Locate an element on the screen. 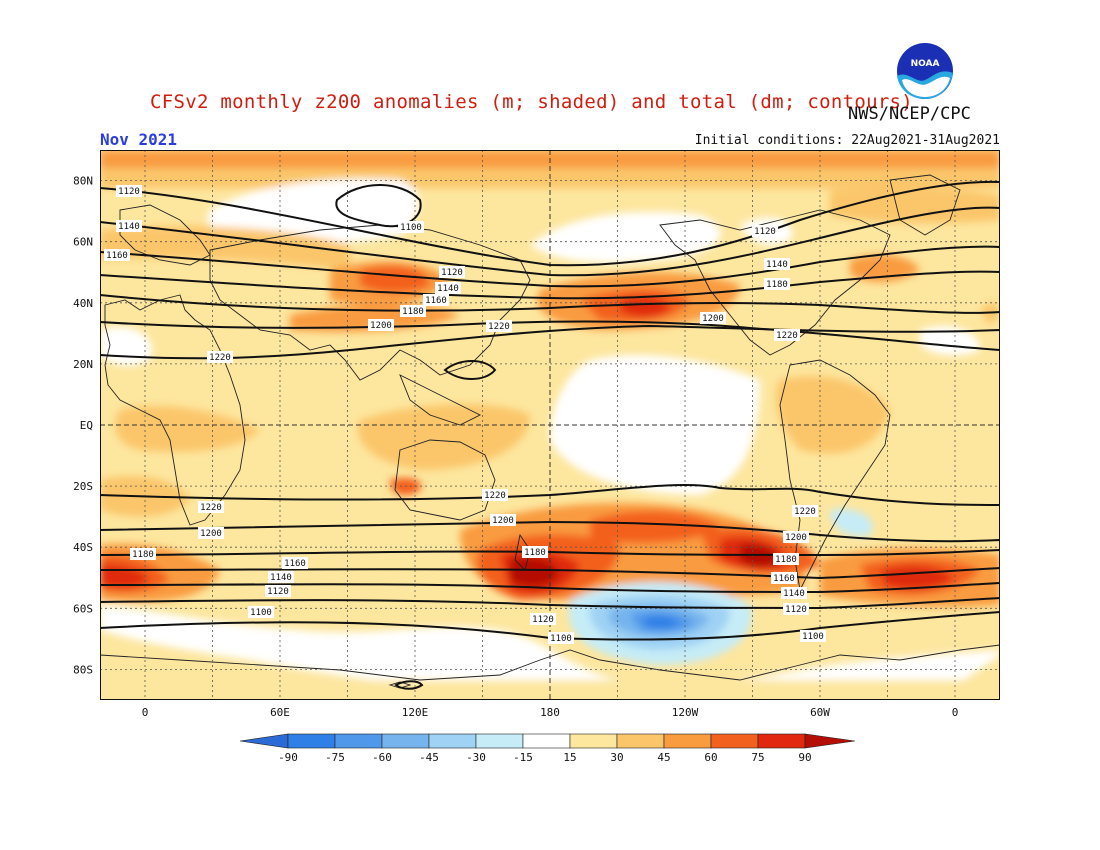 The width and height of the screenshot is (1100, 850). lon-tick-label: 60W is located at coordinates (820, 712).